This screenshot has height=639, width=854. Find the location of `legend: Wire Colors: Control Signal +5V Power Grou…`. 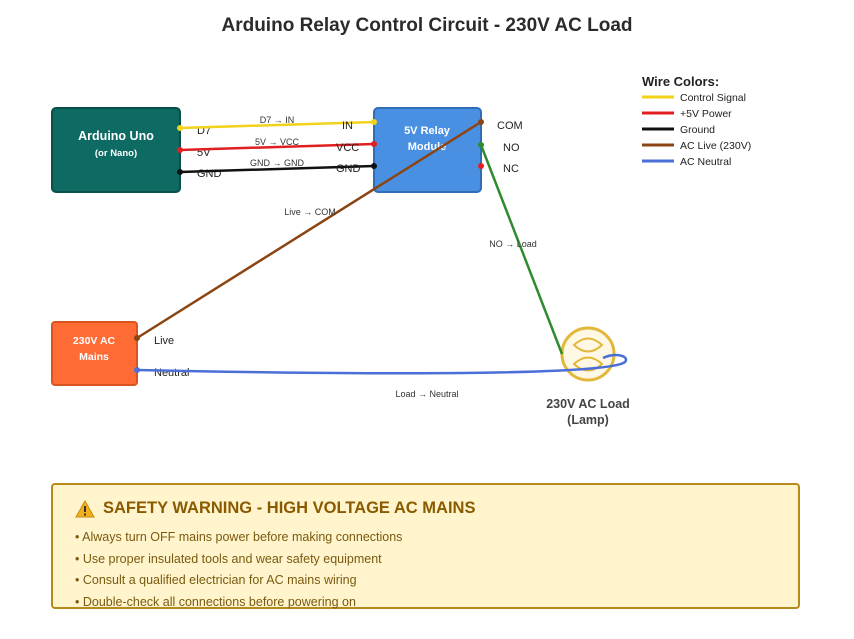

legend: Wire Colors: Control Signal +5V Power Grou… is located at coordinates (696, 121).